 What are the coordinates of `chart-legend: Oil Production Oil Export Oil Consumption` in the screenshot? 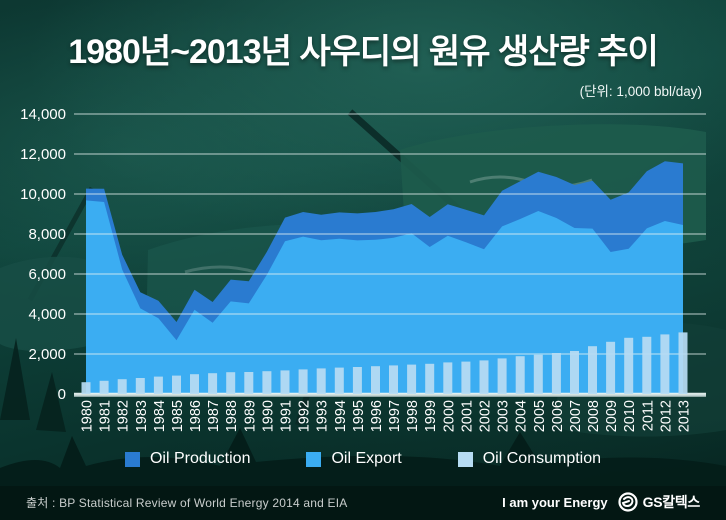 It's located at (363, 459).